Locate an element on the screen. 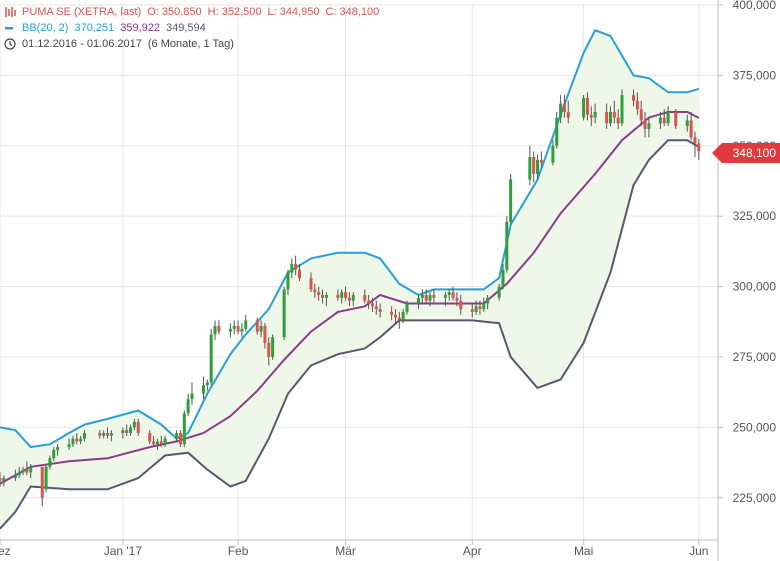 The image size is (780, 561). legend-period: 01.12.2016 - 01.06.2017 is located at coordinates (82, 44).